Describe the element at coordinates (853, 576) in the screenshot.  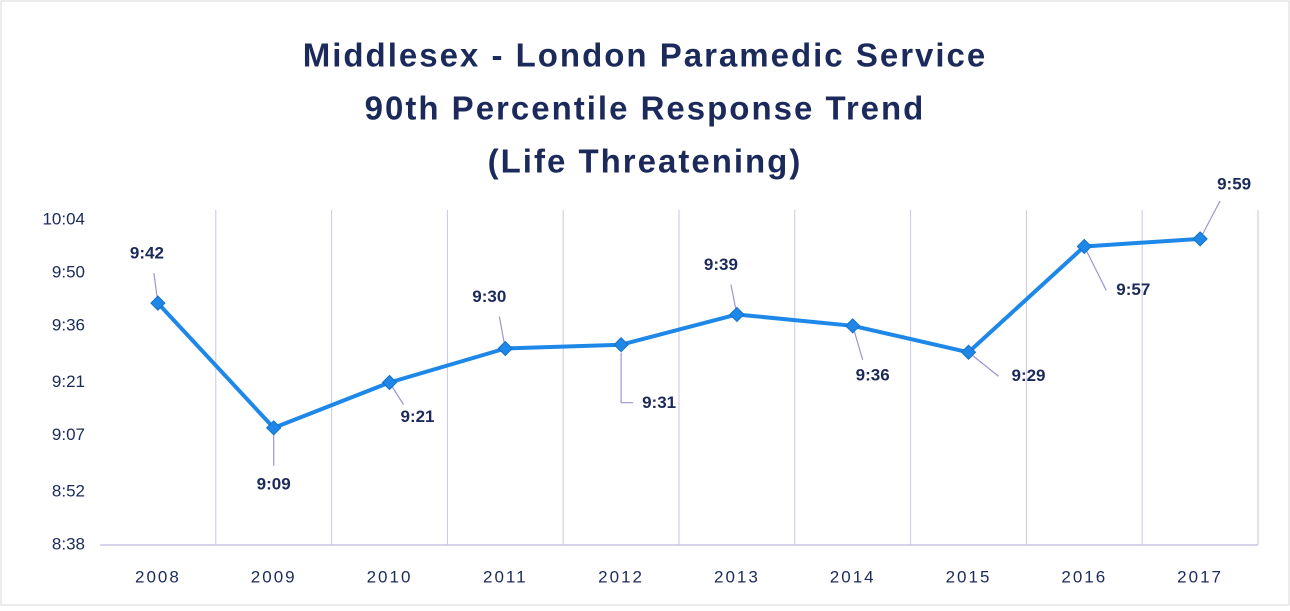
I see `x-tick-label: 2014` at that location.